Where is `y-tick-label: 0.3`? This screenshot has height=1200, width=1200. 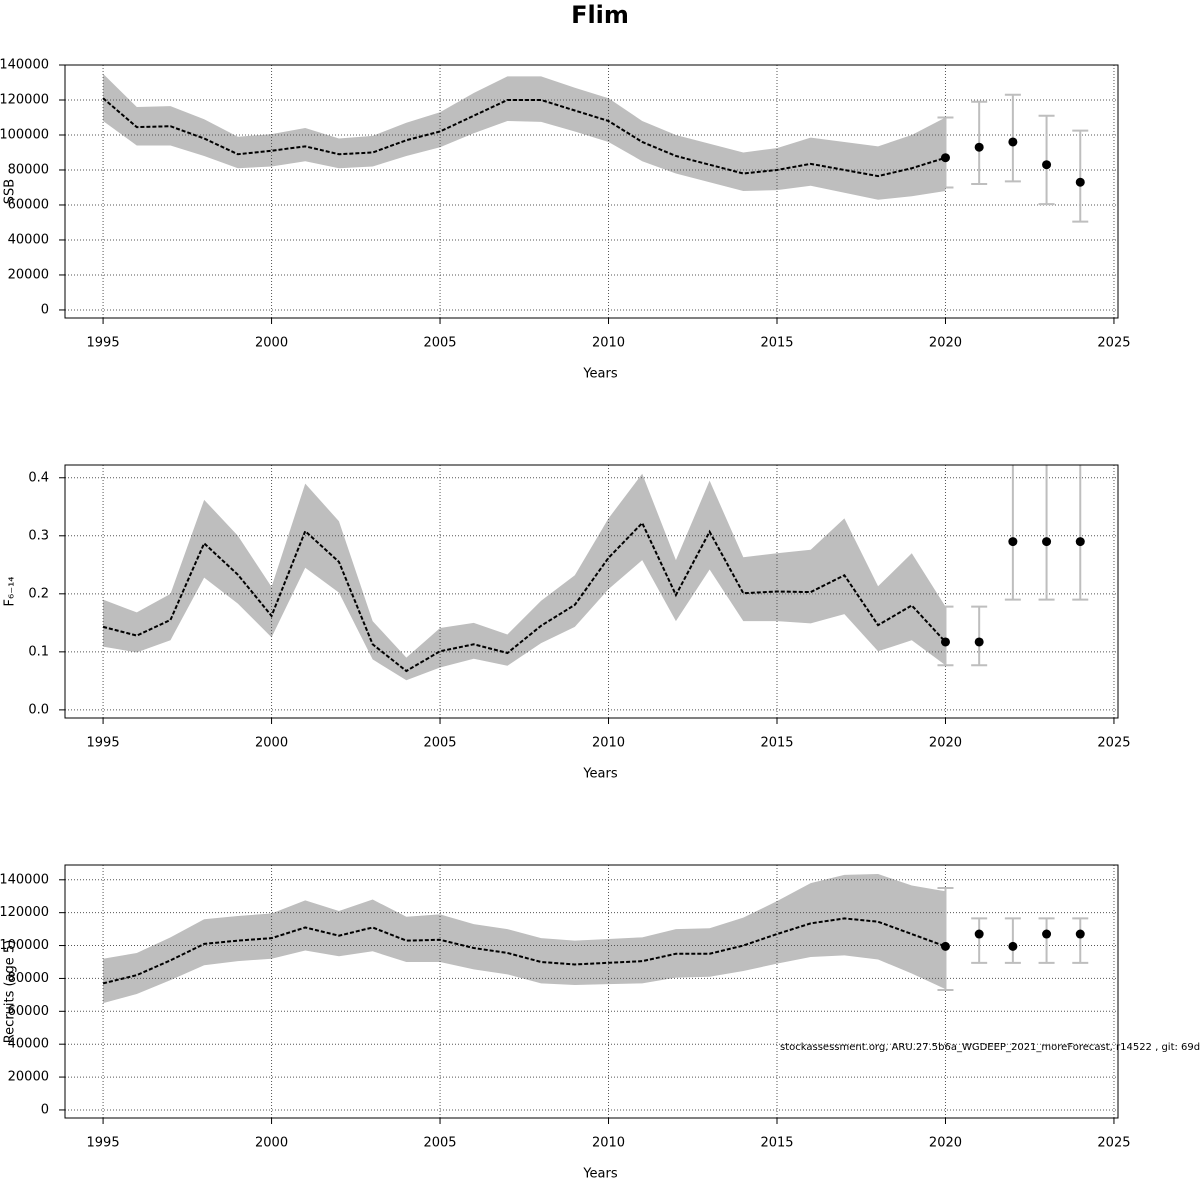
y-tick-label: 0.3 is located at coordinates (38, 535).